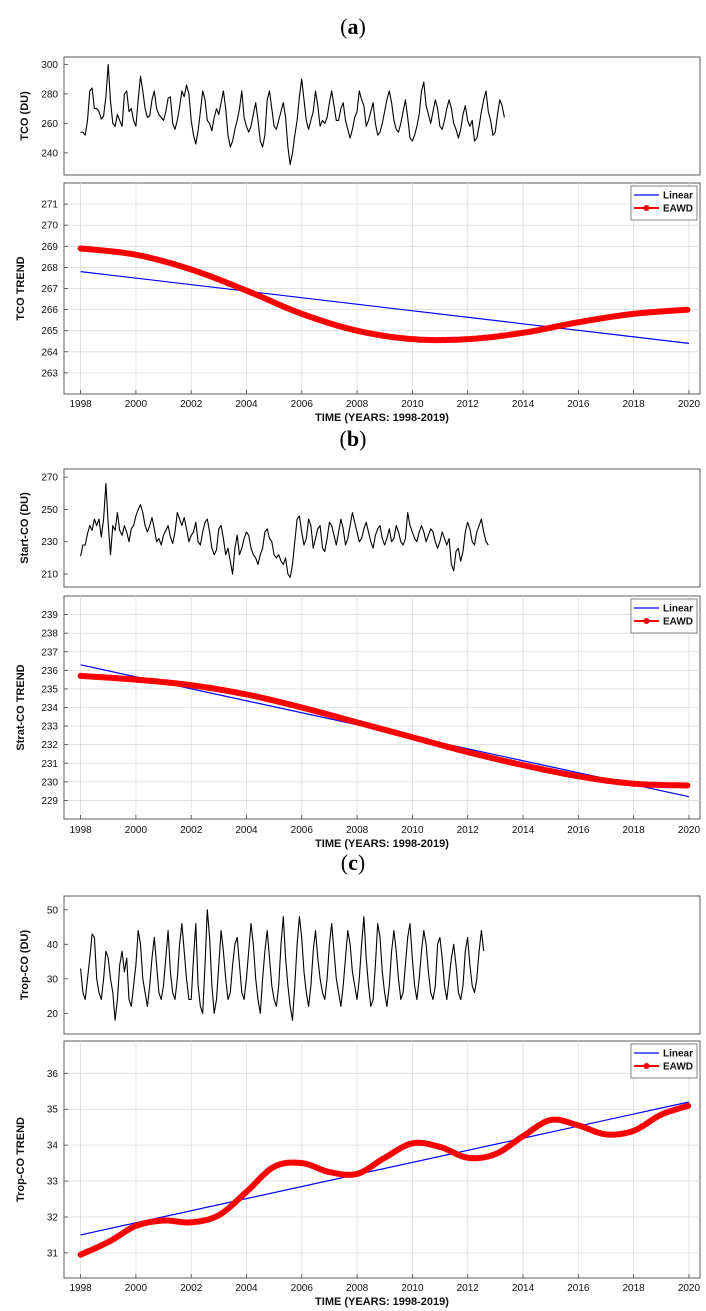 Image resolution: width=706 pixels, height=1311 pixels. What do you see at coordinates (353, 438) in the screenshot?
I see `panel-label: (b)` at bounding box center [353, 438].